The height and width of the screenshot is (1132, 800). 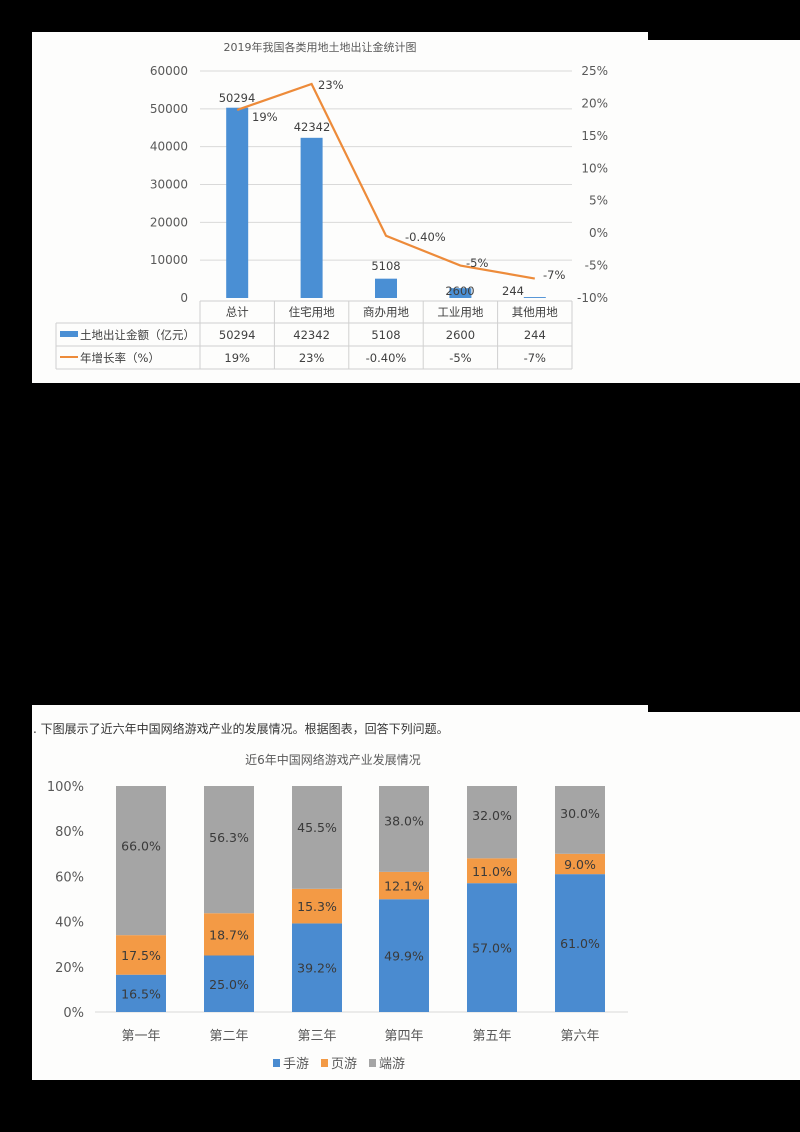 What do you see at coordinates (385, 335) in the screenshot?
I see `table-cell: 5108` at bounding box center [385, 335].